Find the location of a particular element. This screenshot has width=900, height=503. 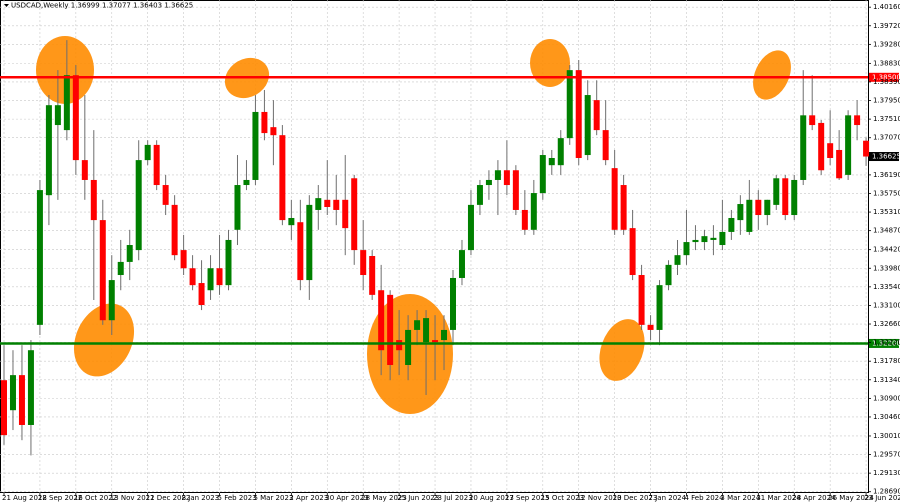

y-tick-label: 1.33540 is located at coordinates (886, 287).